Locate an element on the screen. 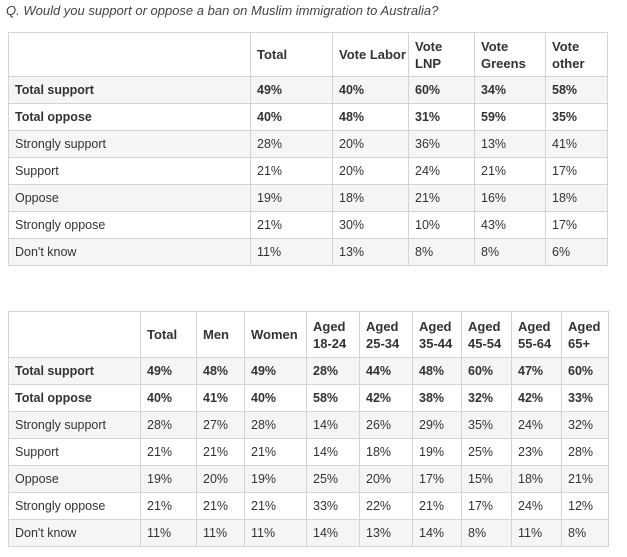  row-label: Support is located at coordinates (74, 452).